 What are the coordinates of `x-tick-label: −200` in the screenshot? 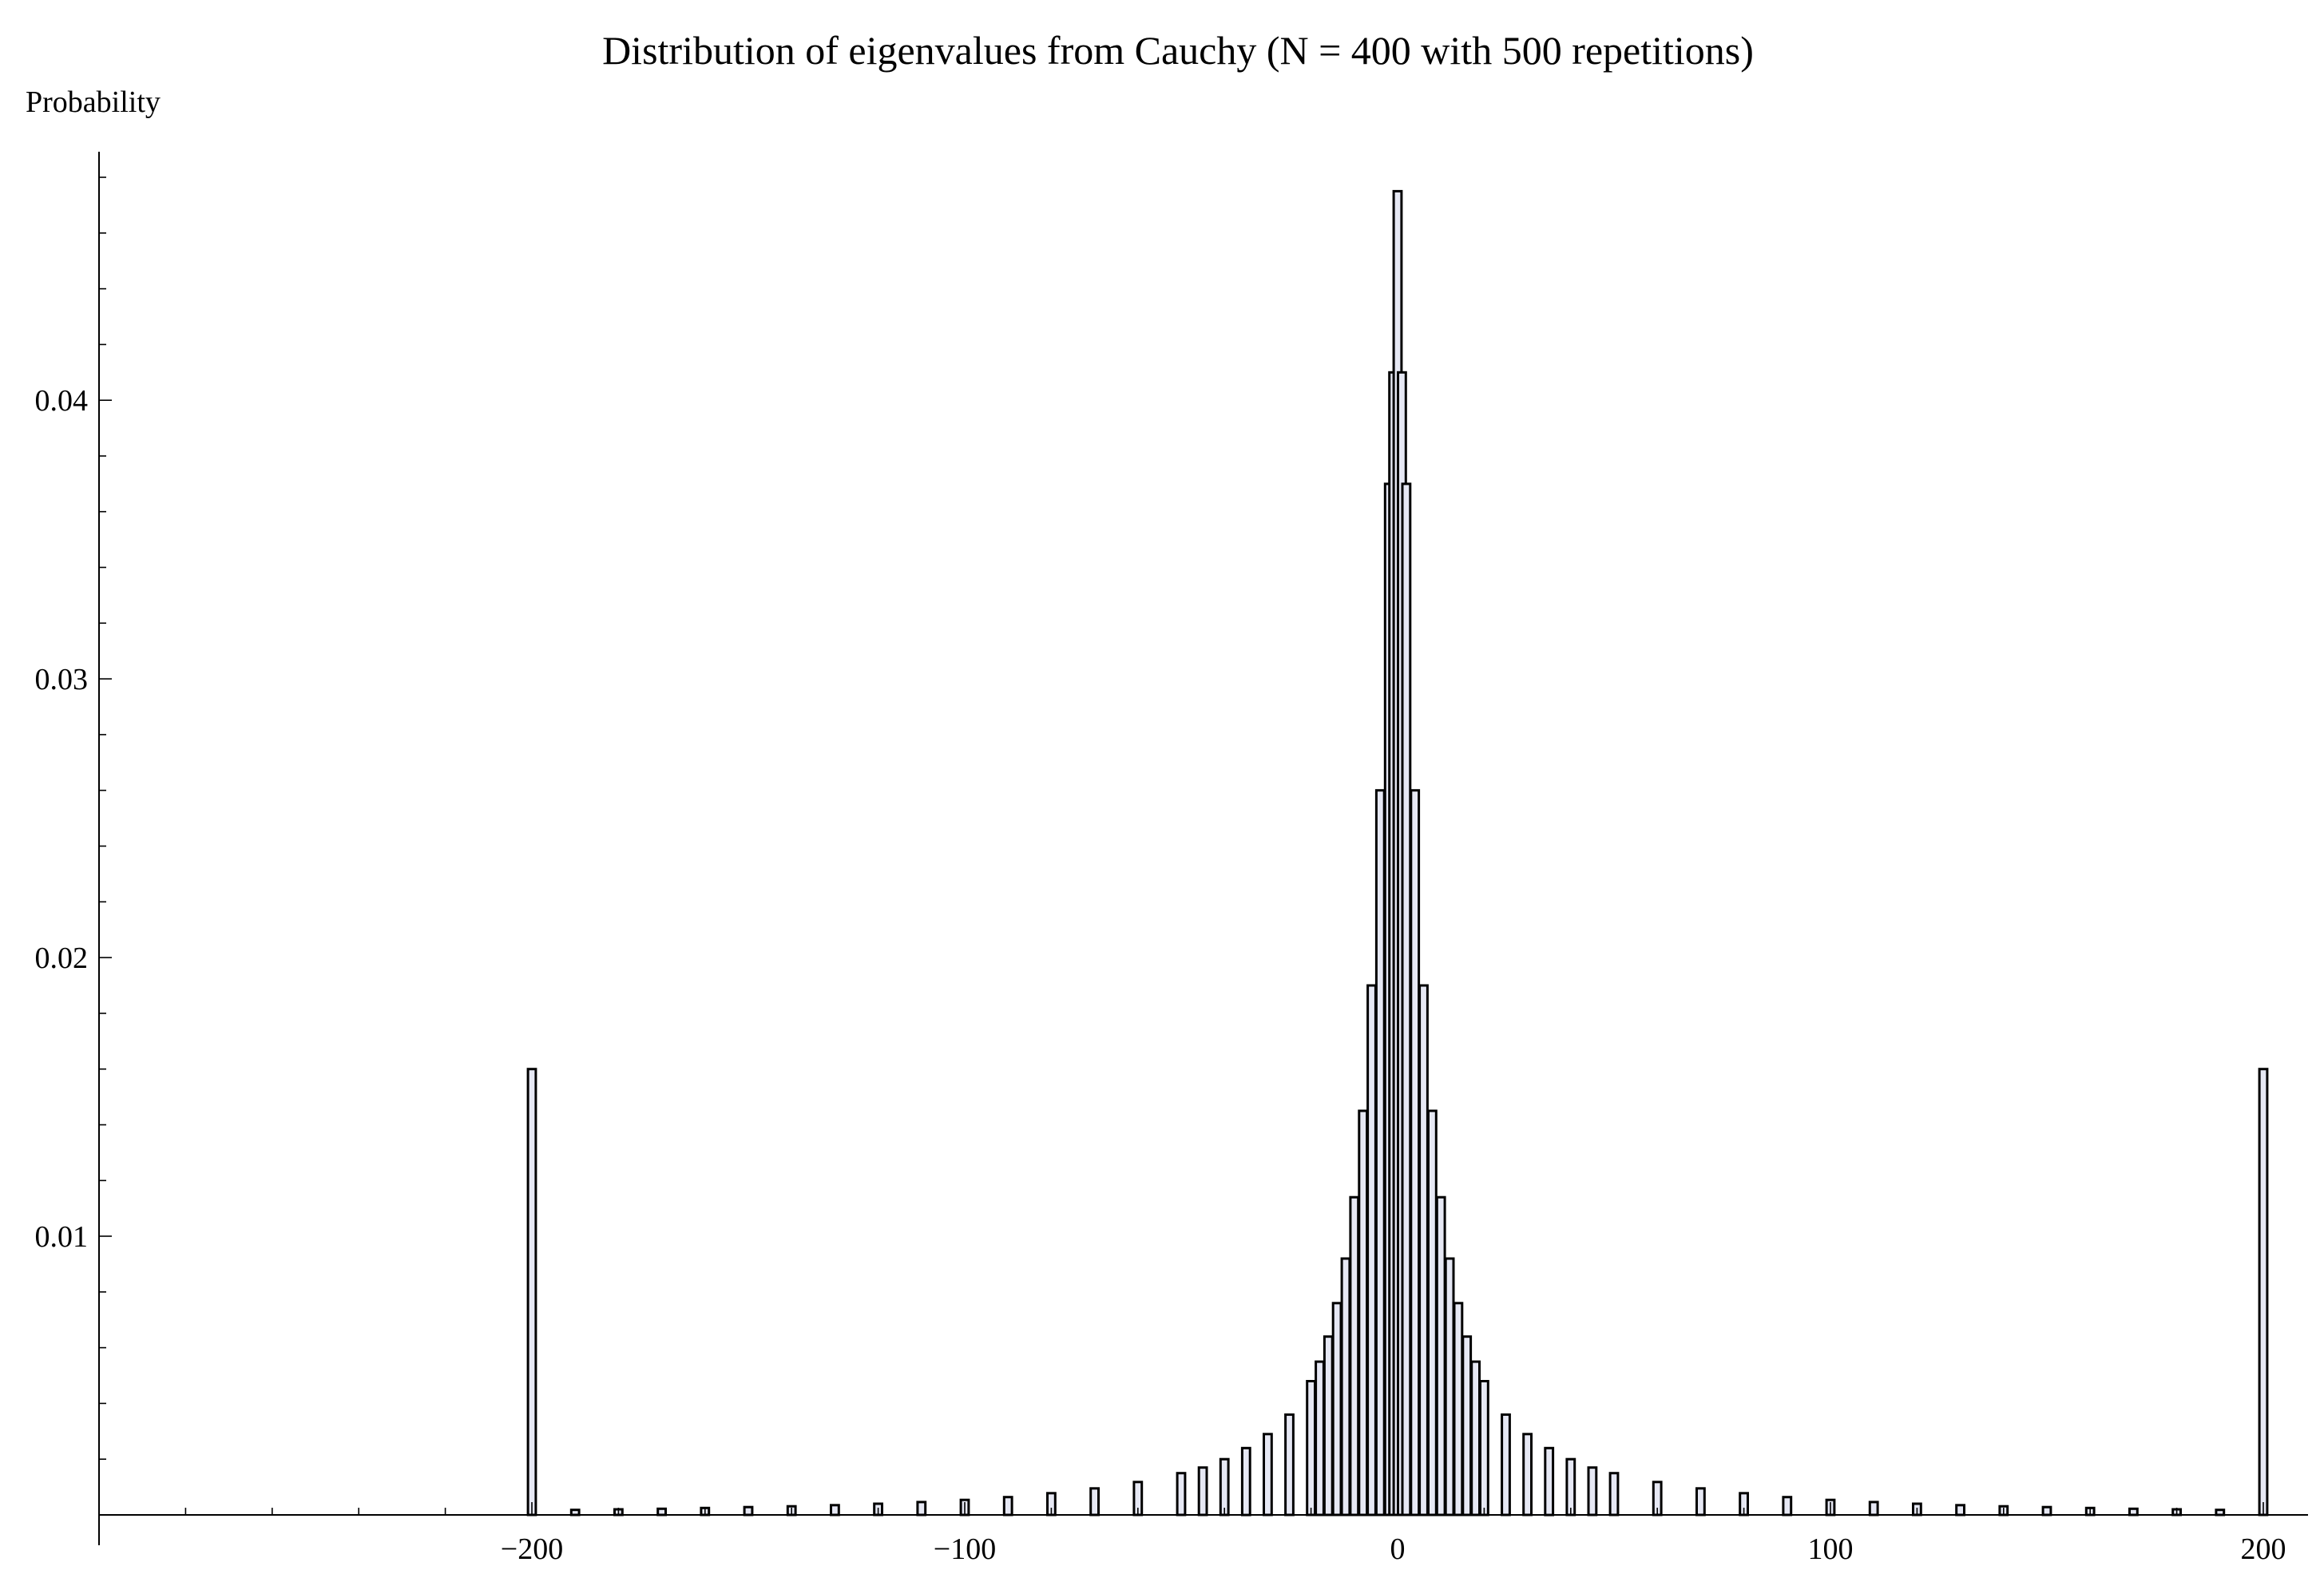 It's located at (532, 1549).